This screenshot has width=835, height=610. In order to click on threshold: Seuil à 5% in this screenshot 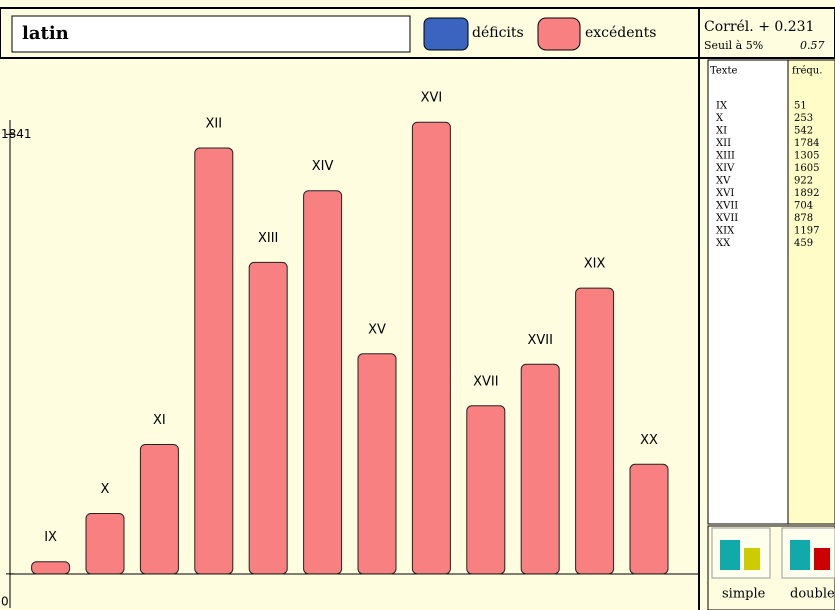, I will do `click(733, 45)`.